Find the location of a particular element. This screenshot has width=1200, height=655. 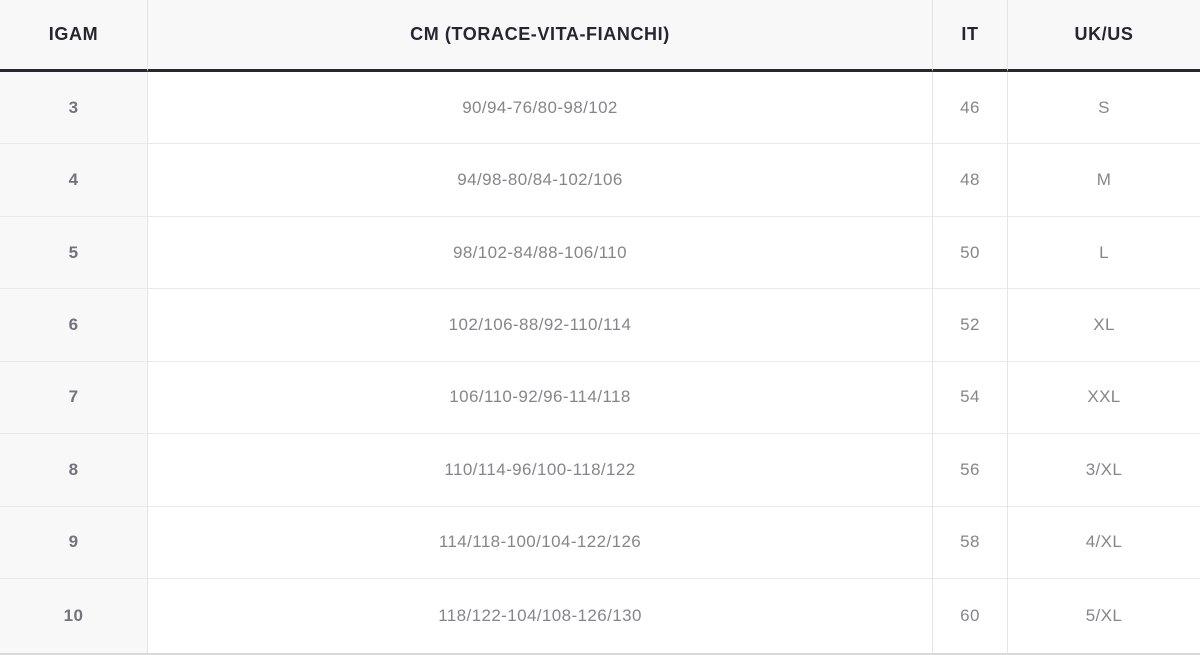

cell-cm: 118/122-104/108-126/130 is located at coordinates (540, 617).